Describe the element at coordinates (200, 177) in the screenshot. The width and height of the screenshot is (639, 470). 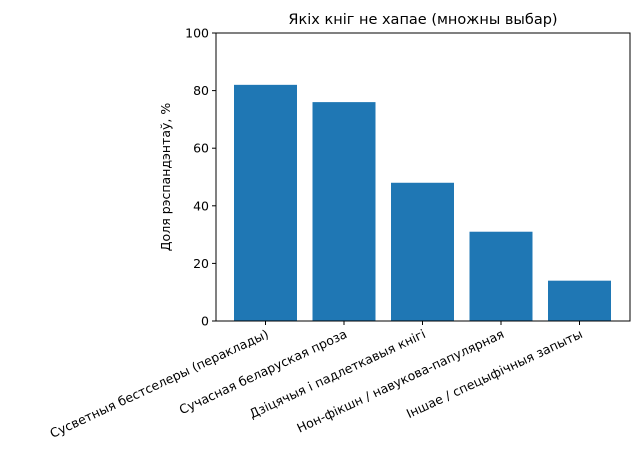
I see `y-axis: 0 20 40 60 80 100` at that location.